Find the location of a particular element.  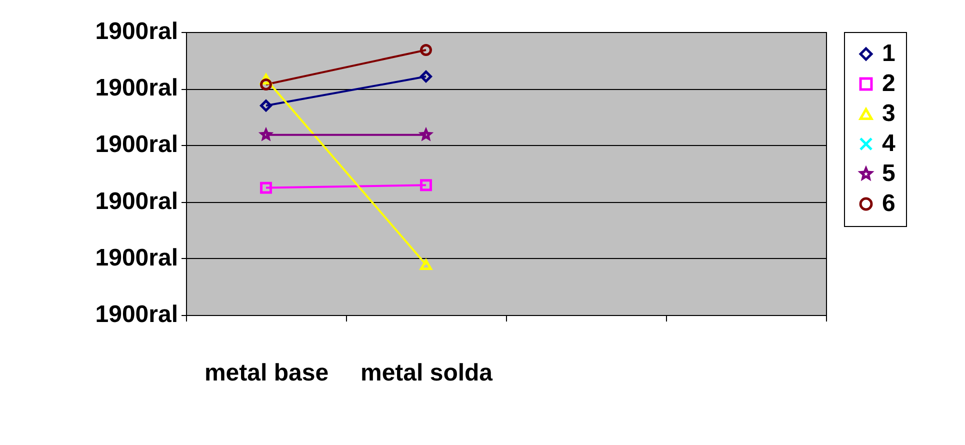

legend-label: 5 is located at coordinates (889, 173).